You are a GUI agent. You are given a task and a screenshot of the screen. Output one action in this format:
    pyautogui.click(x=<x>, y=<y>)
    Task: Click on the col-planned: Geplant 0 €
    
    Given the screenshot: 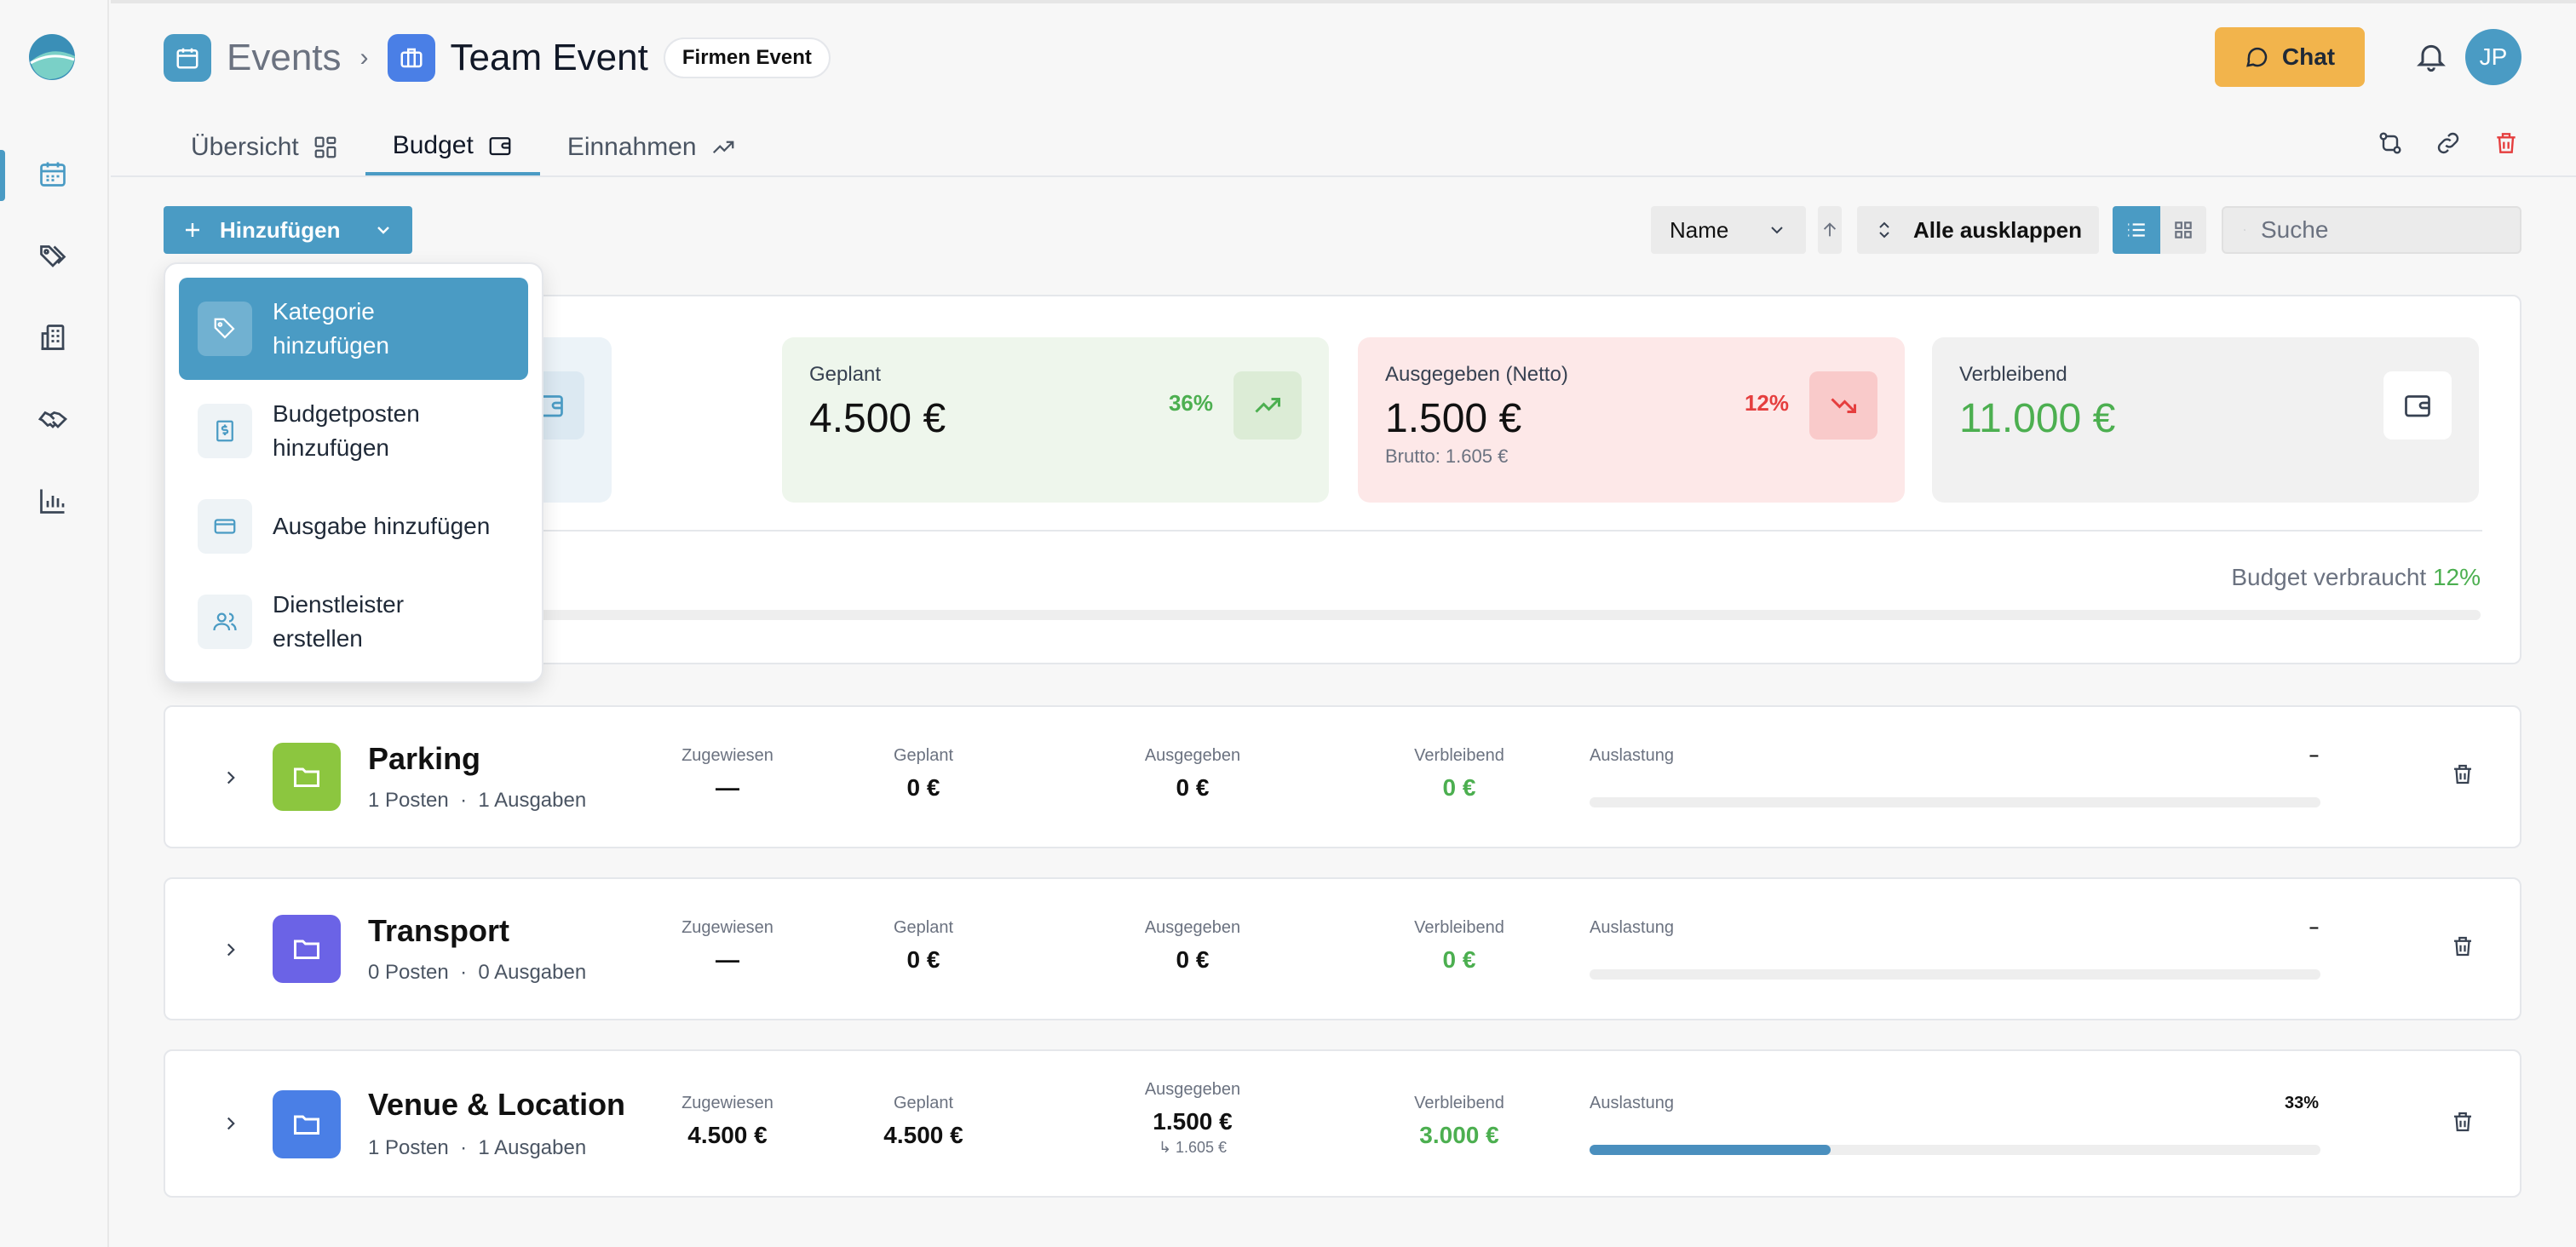 What is the action you would take?
    pyautogui.click(x=924, y=946)
    